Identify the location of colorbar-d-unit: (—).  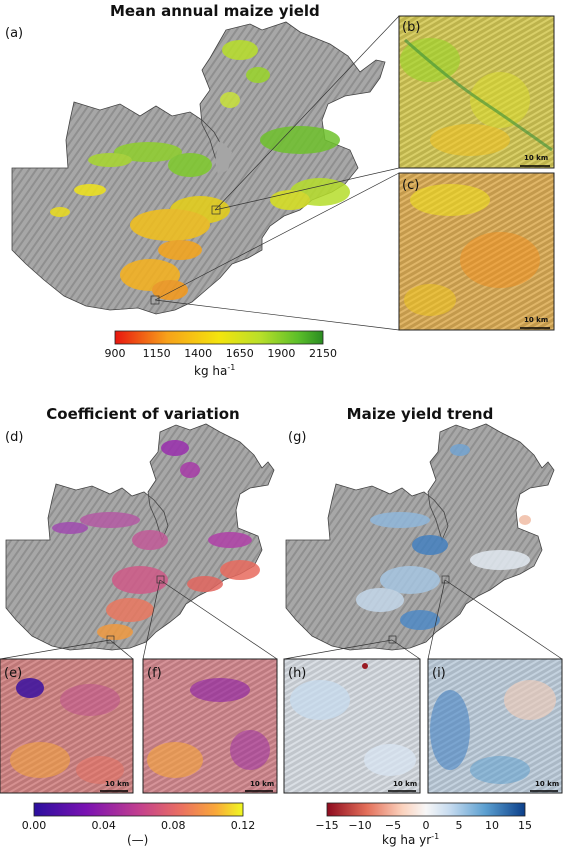
(138, 840).